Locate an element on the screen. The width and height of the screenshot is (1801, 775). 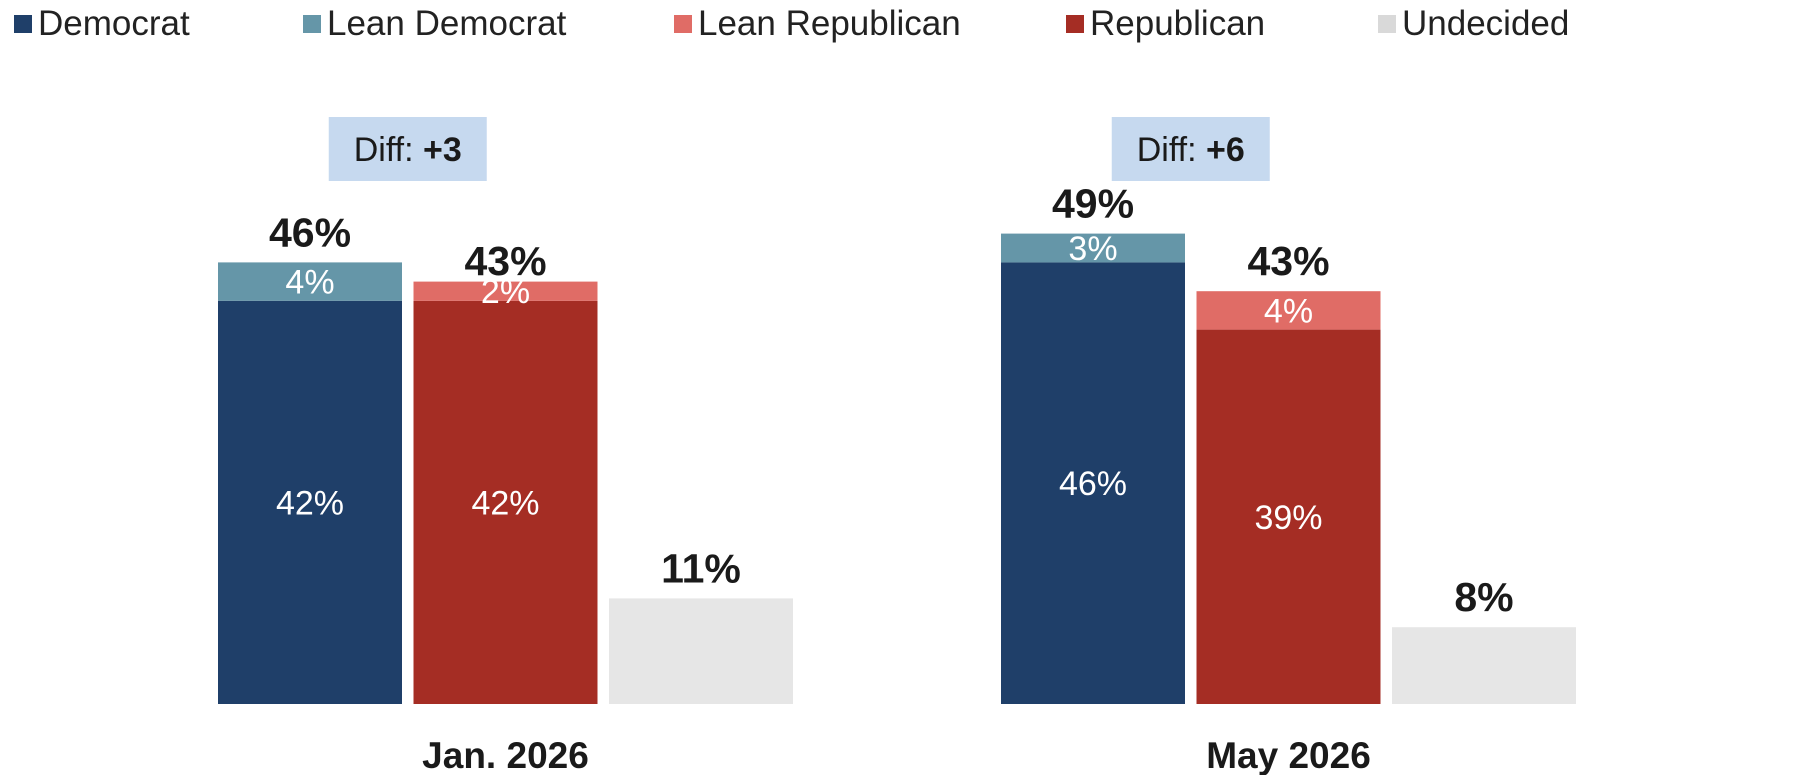
label-democrat-total-0: 46% is located at coordinates (310, 232).